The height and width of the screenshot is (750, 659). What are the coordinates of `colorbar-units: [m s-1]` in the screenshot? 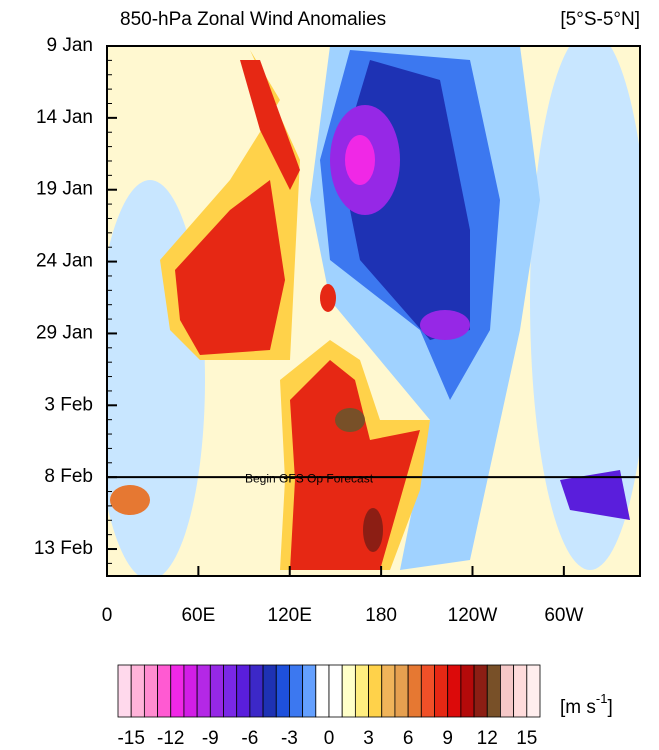 It's located at (586, 704).